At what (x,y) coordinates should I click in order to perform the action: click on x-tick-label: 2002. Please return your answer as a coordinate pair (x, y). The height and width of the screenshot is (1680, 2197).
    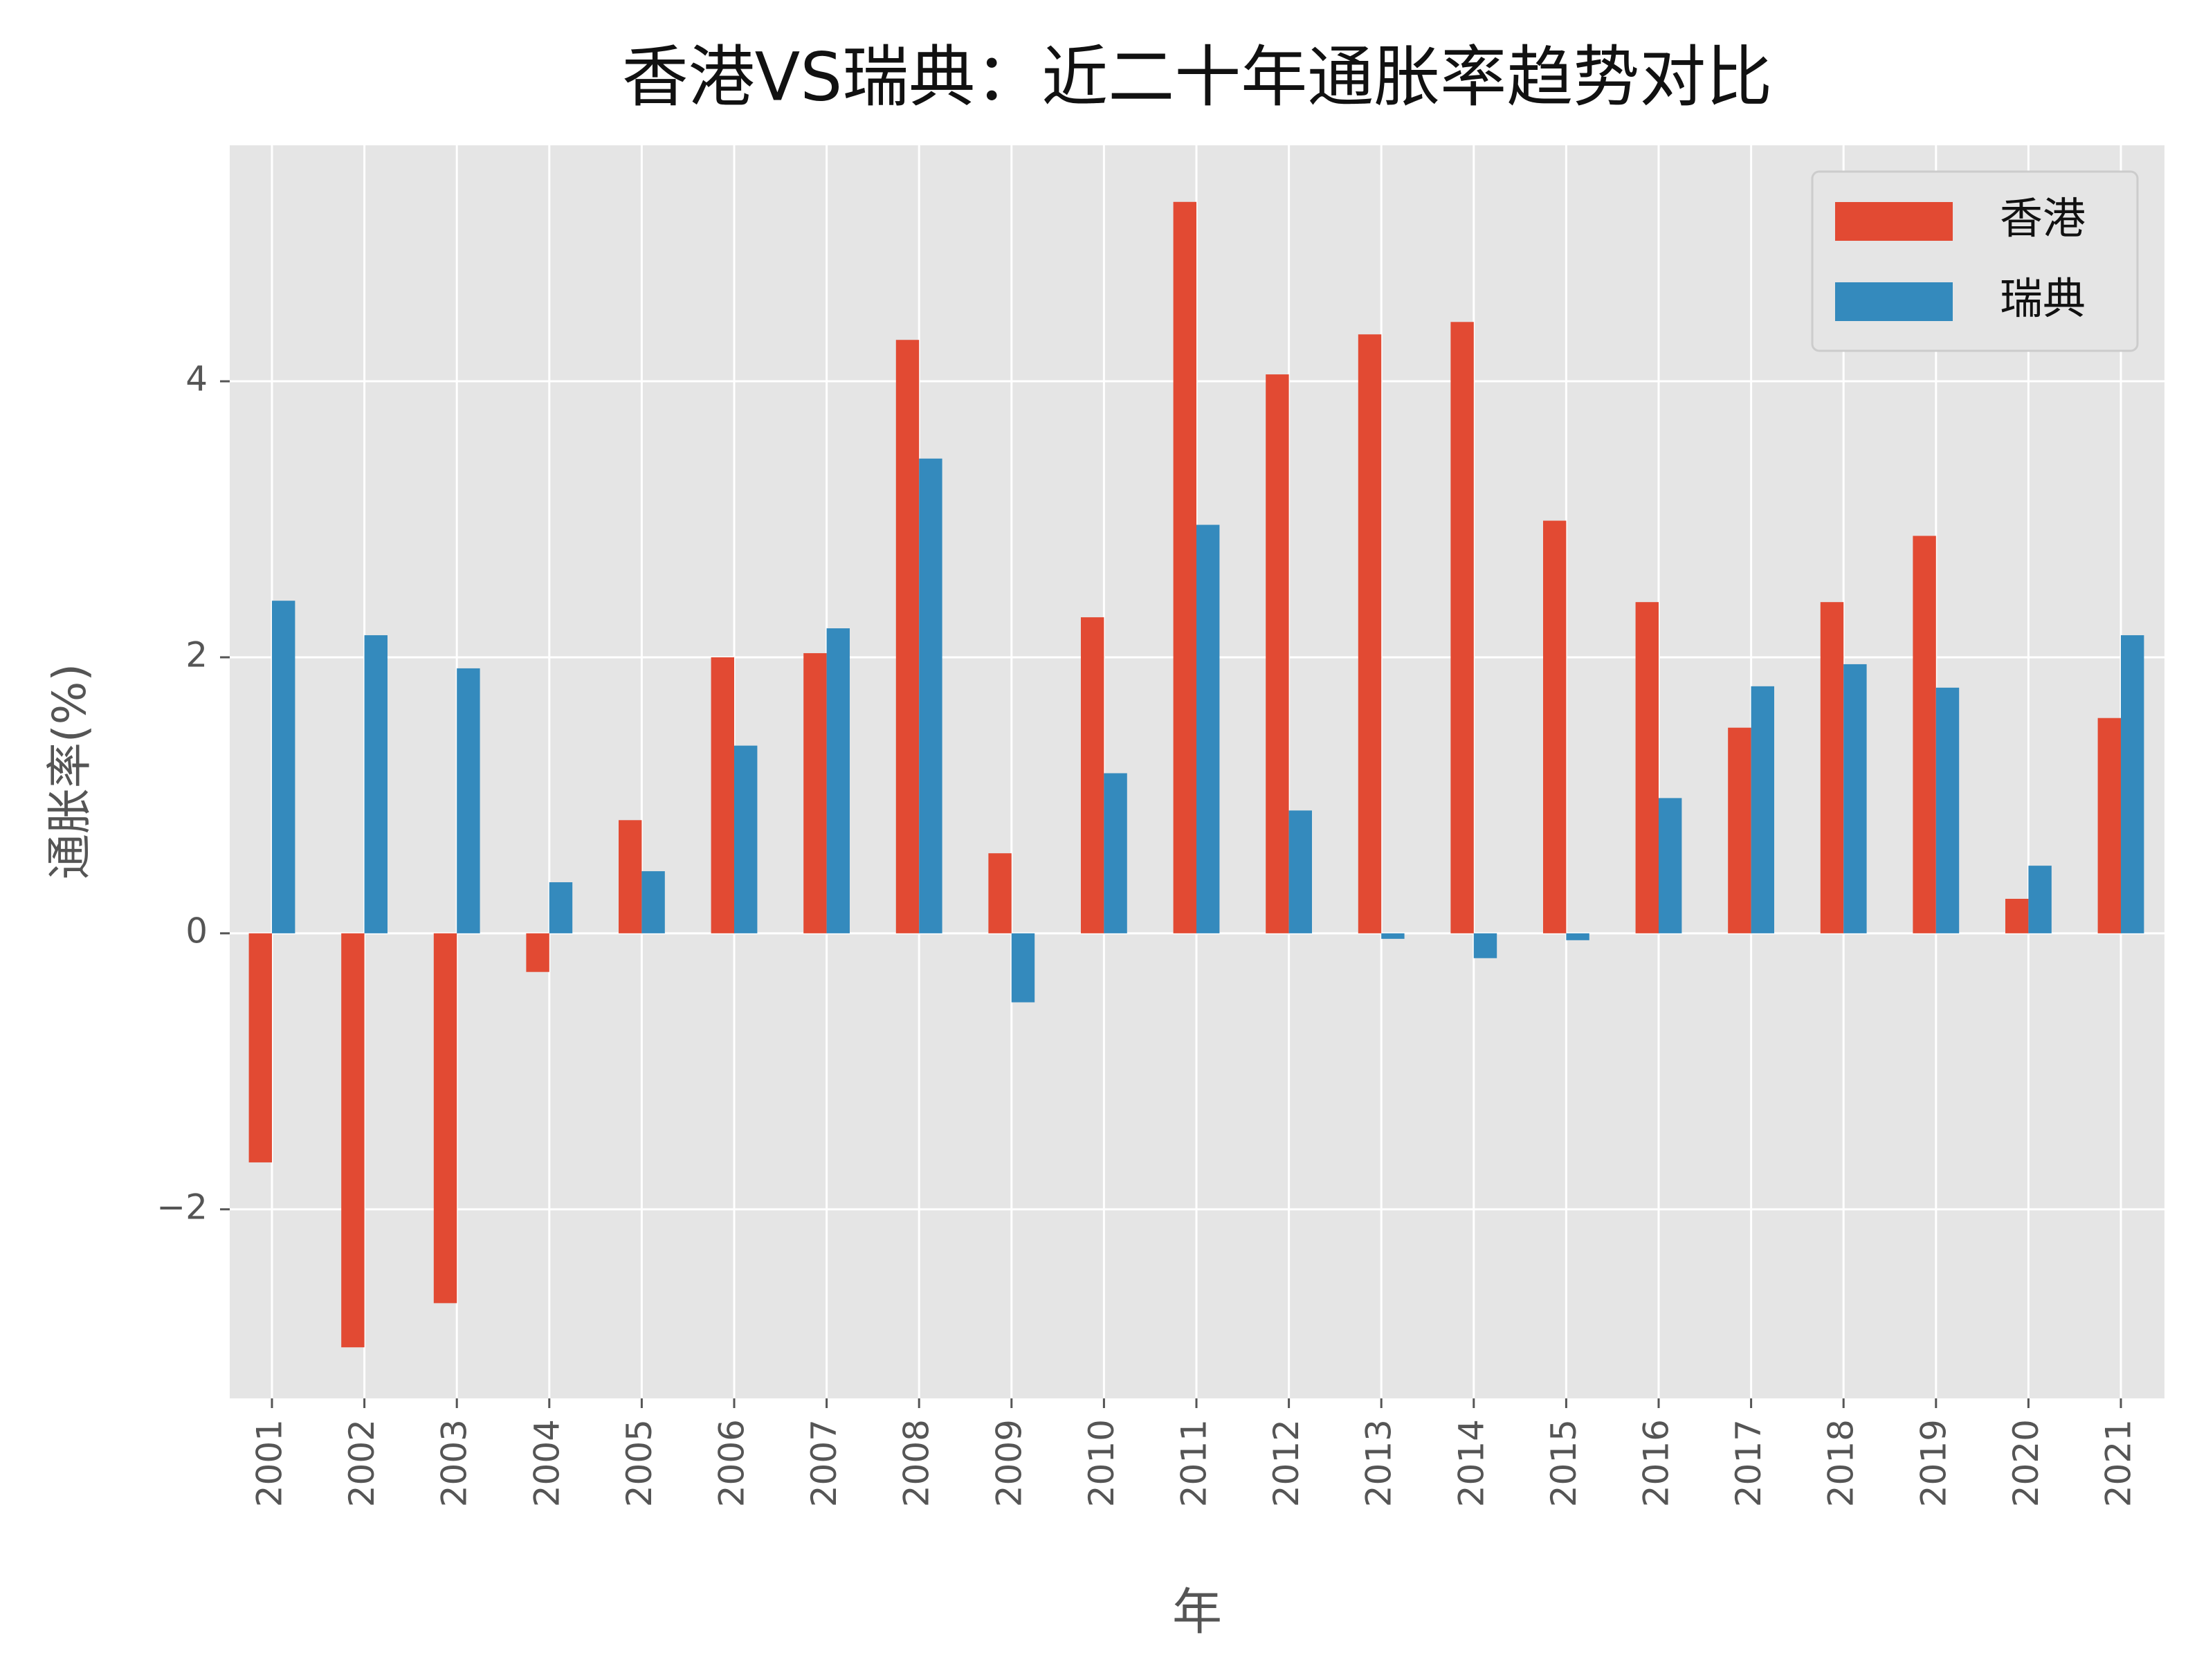
    Looking at the image, I should click on (362, 1463).